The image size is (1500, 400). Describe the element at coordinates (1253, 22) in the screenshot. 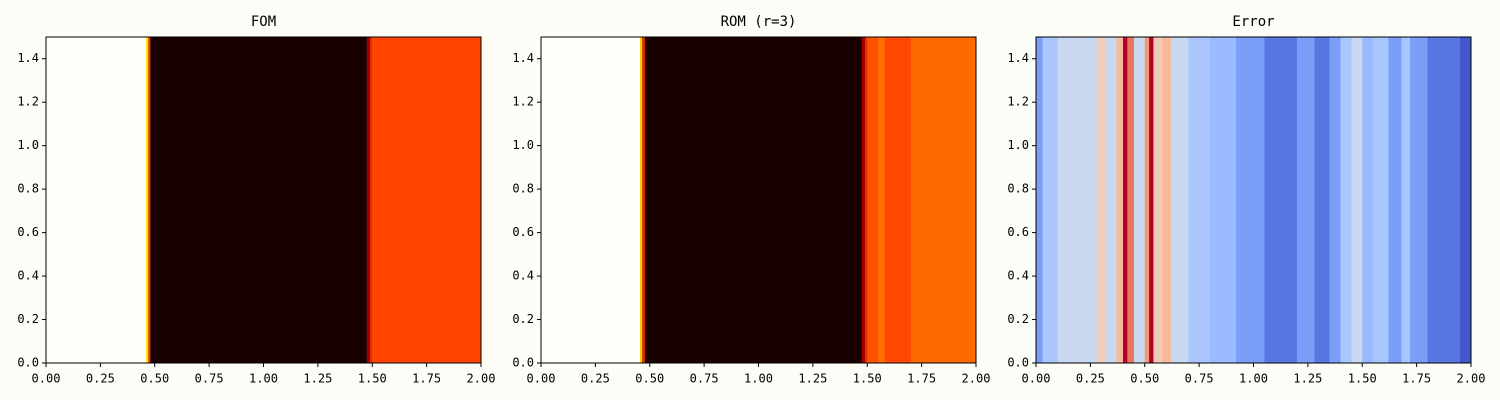

I see `chart-title: Error` at that location.